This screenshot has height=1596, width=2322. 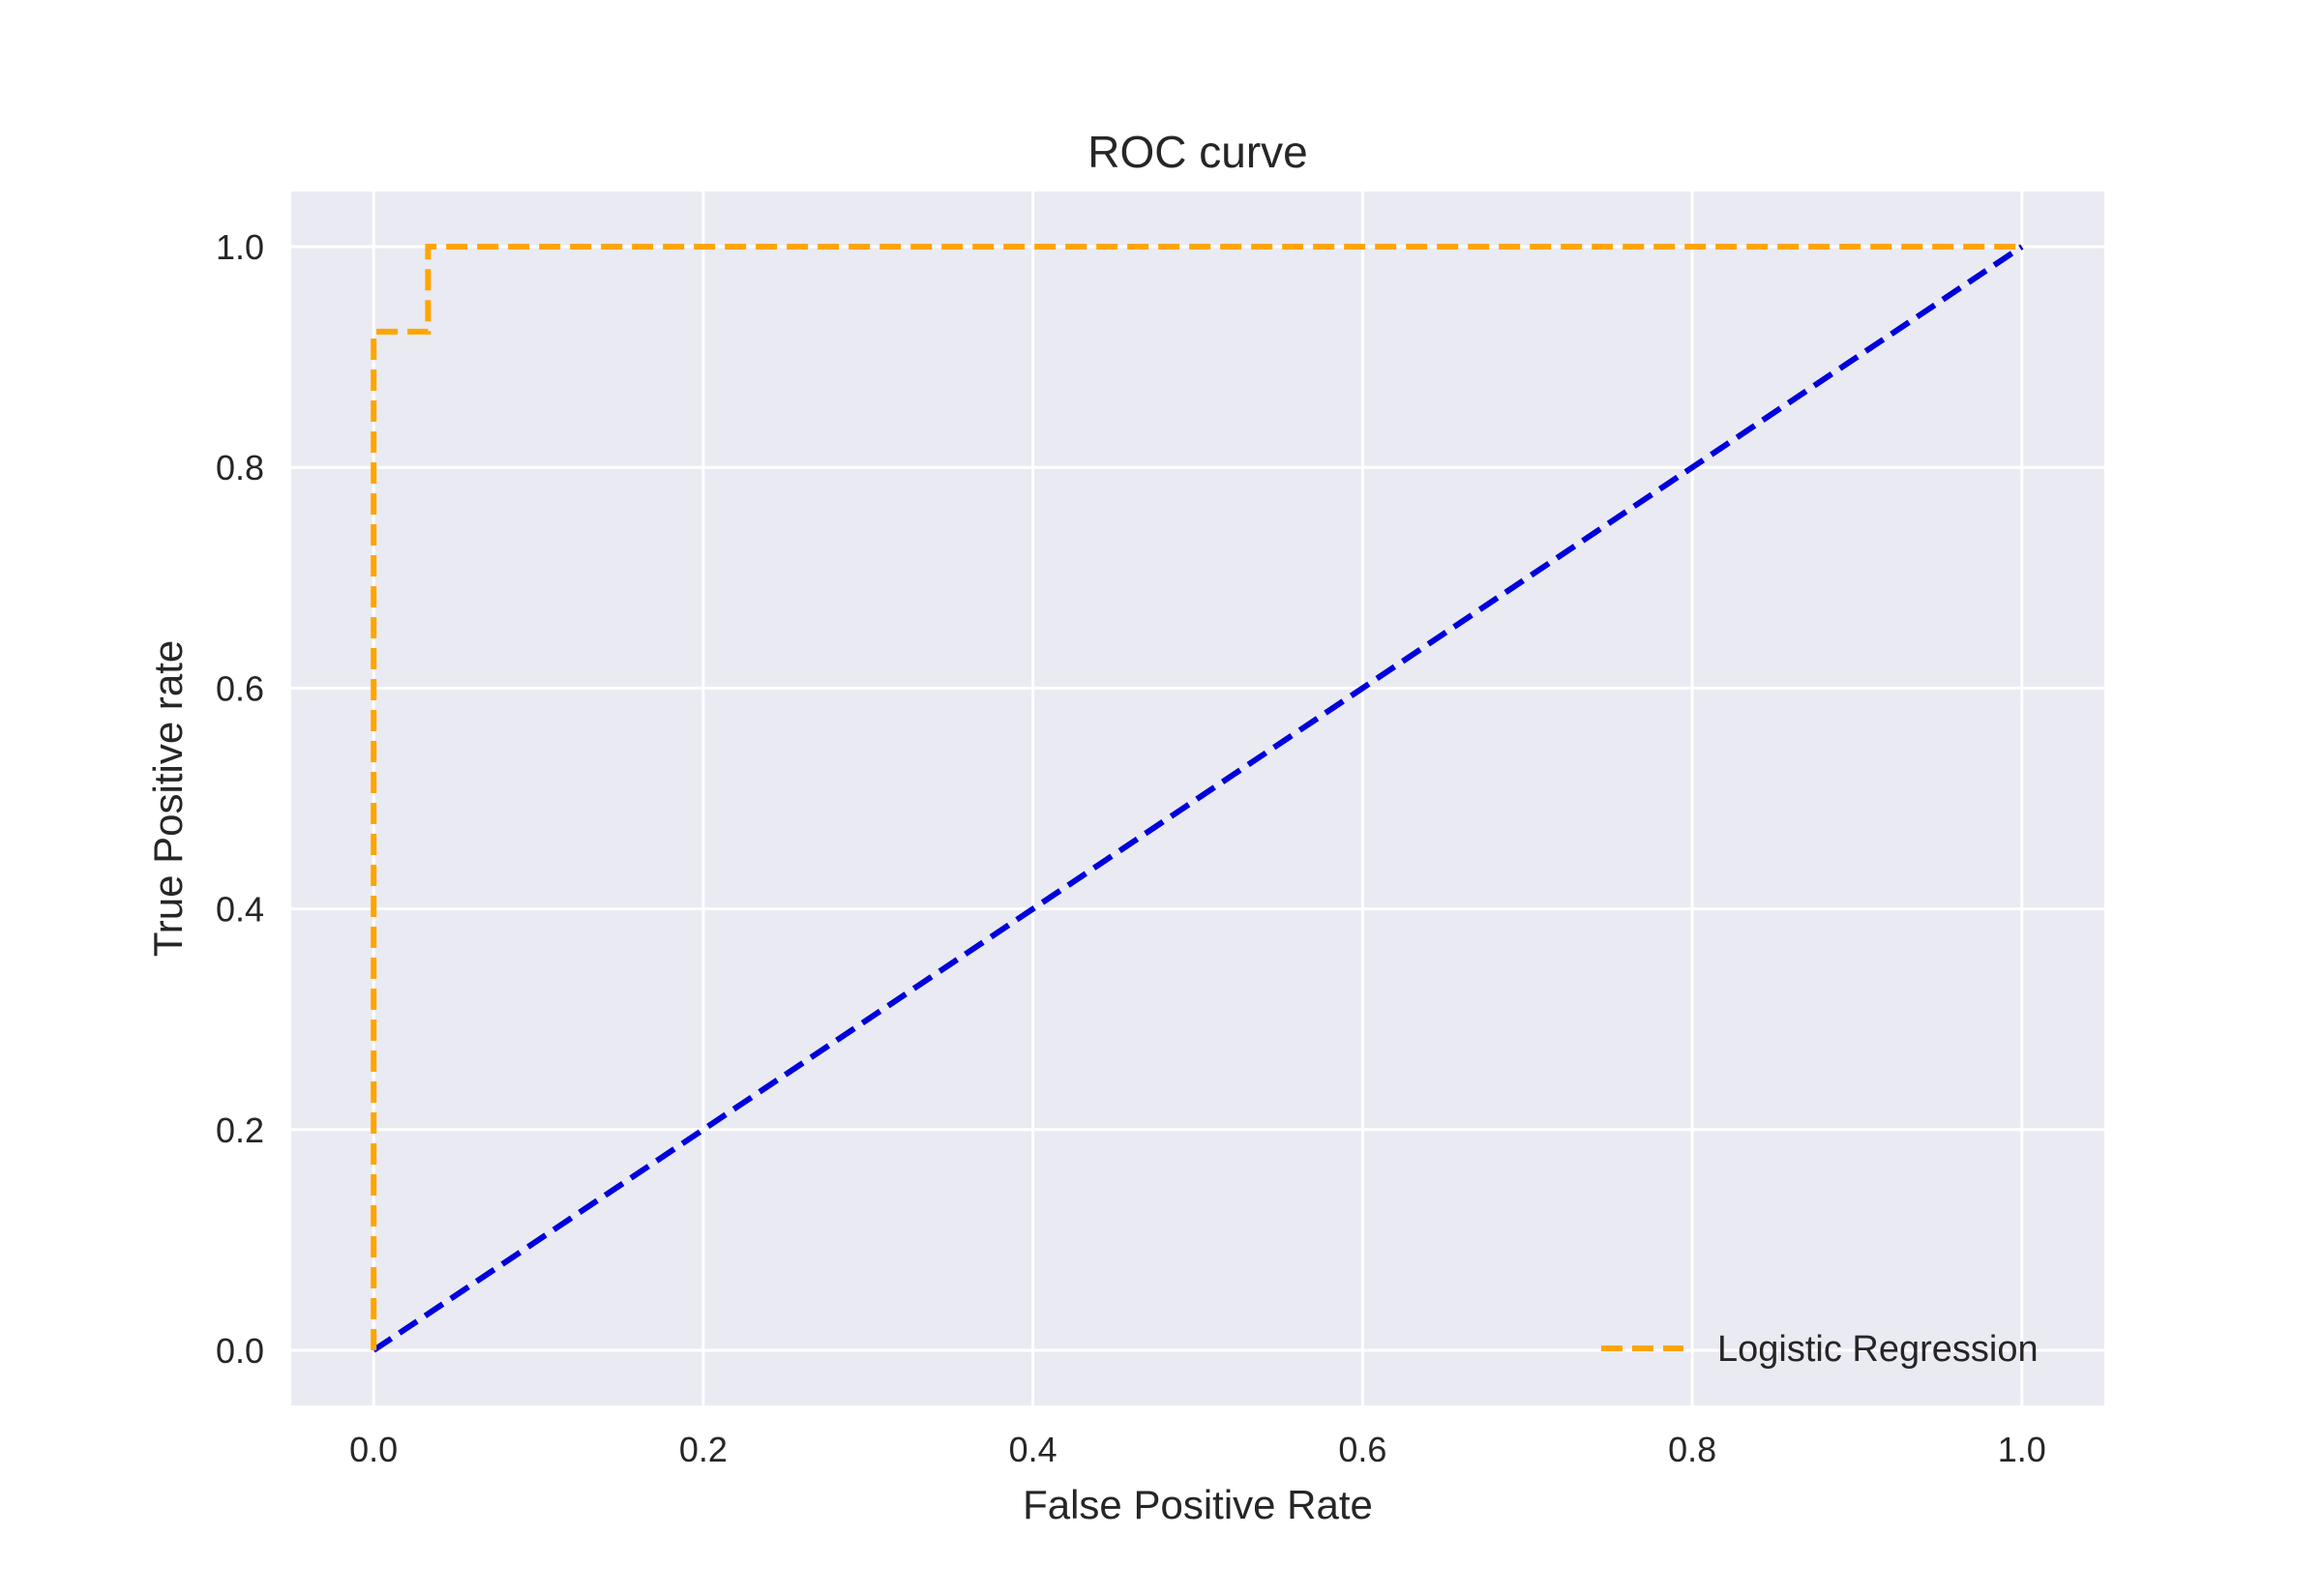 I want to click on y-tick-label: 0.6, so click(x=240, y=688).